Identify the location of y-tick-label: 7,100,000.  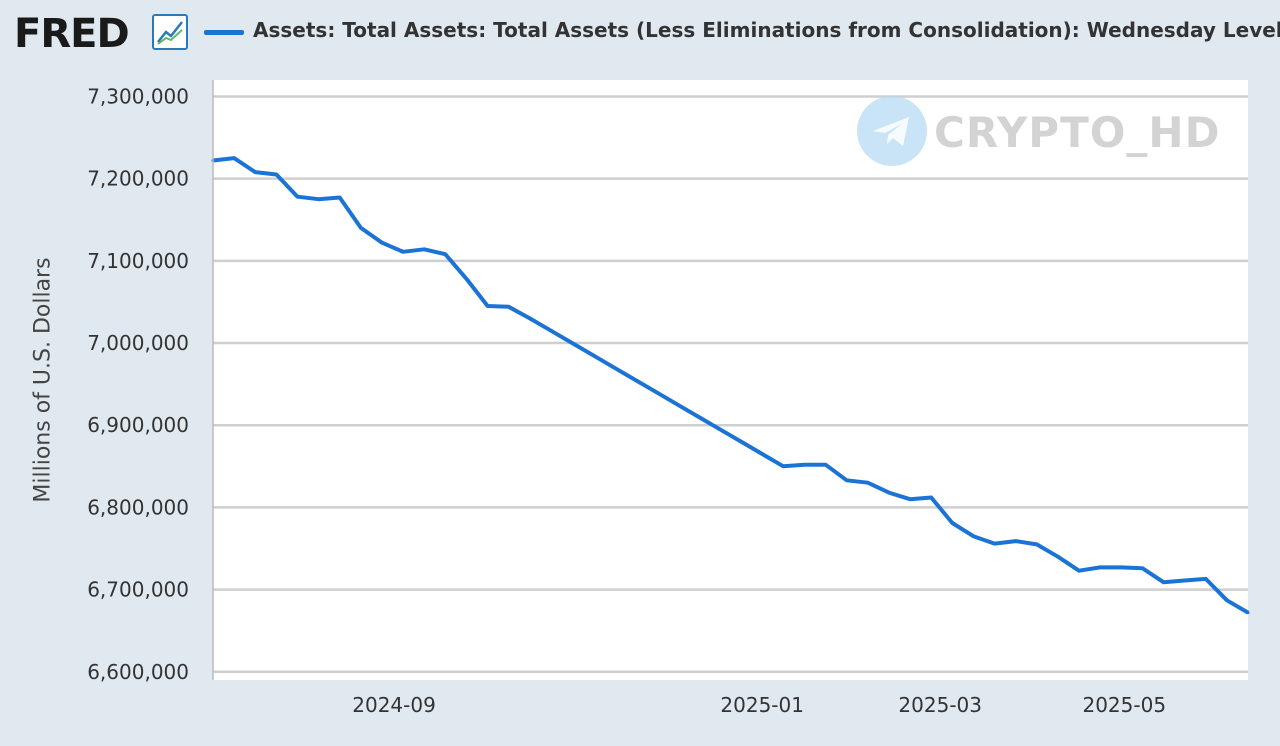
(138, 261).